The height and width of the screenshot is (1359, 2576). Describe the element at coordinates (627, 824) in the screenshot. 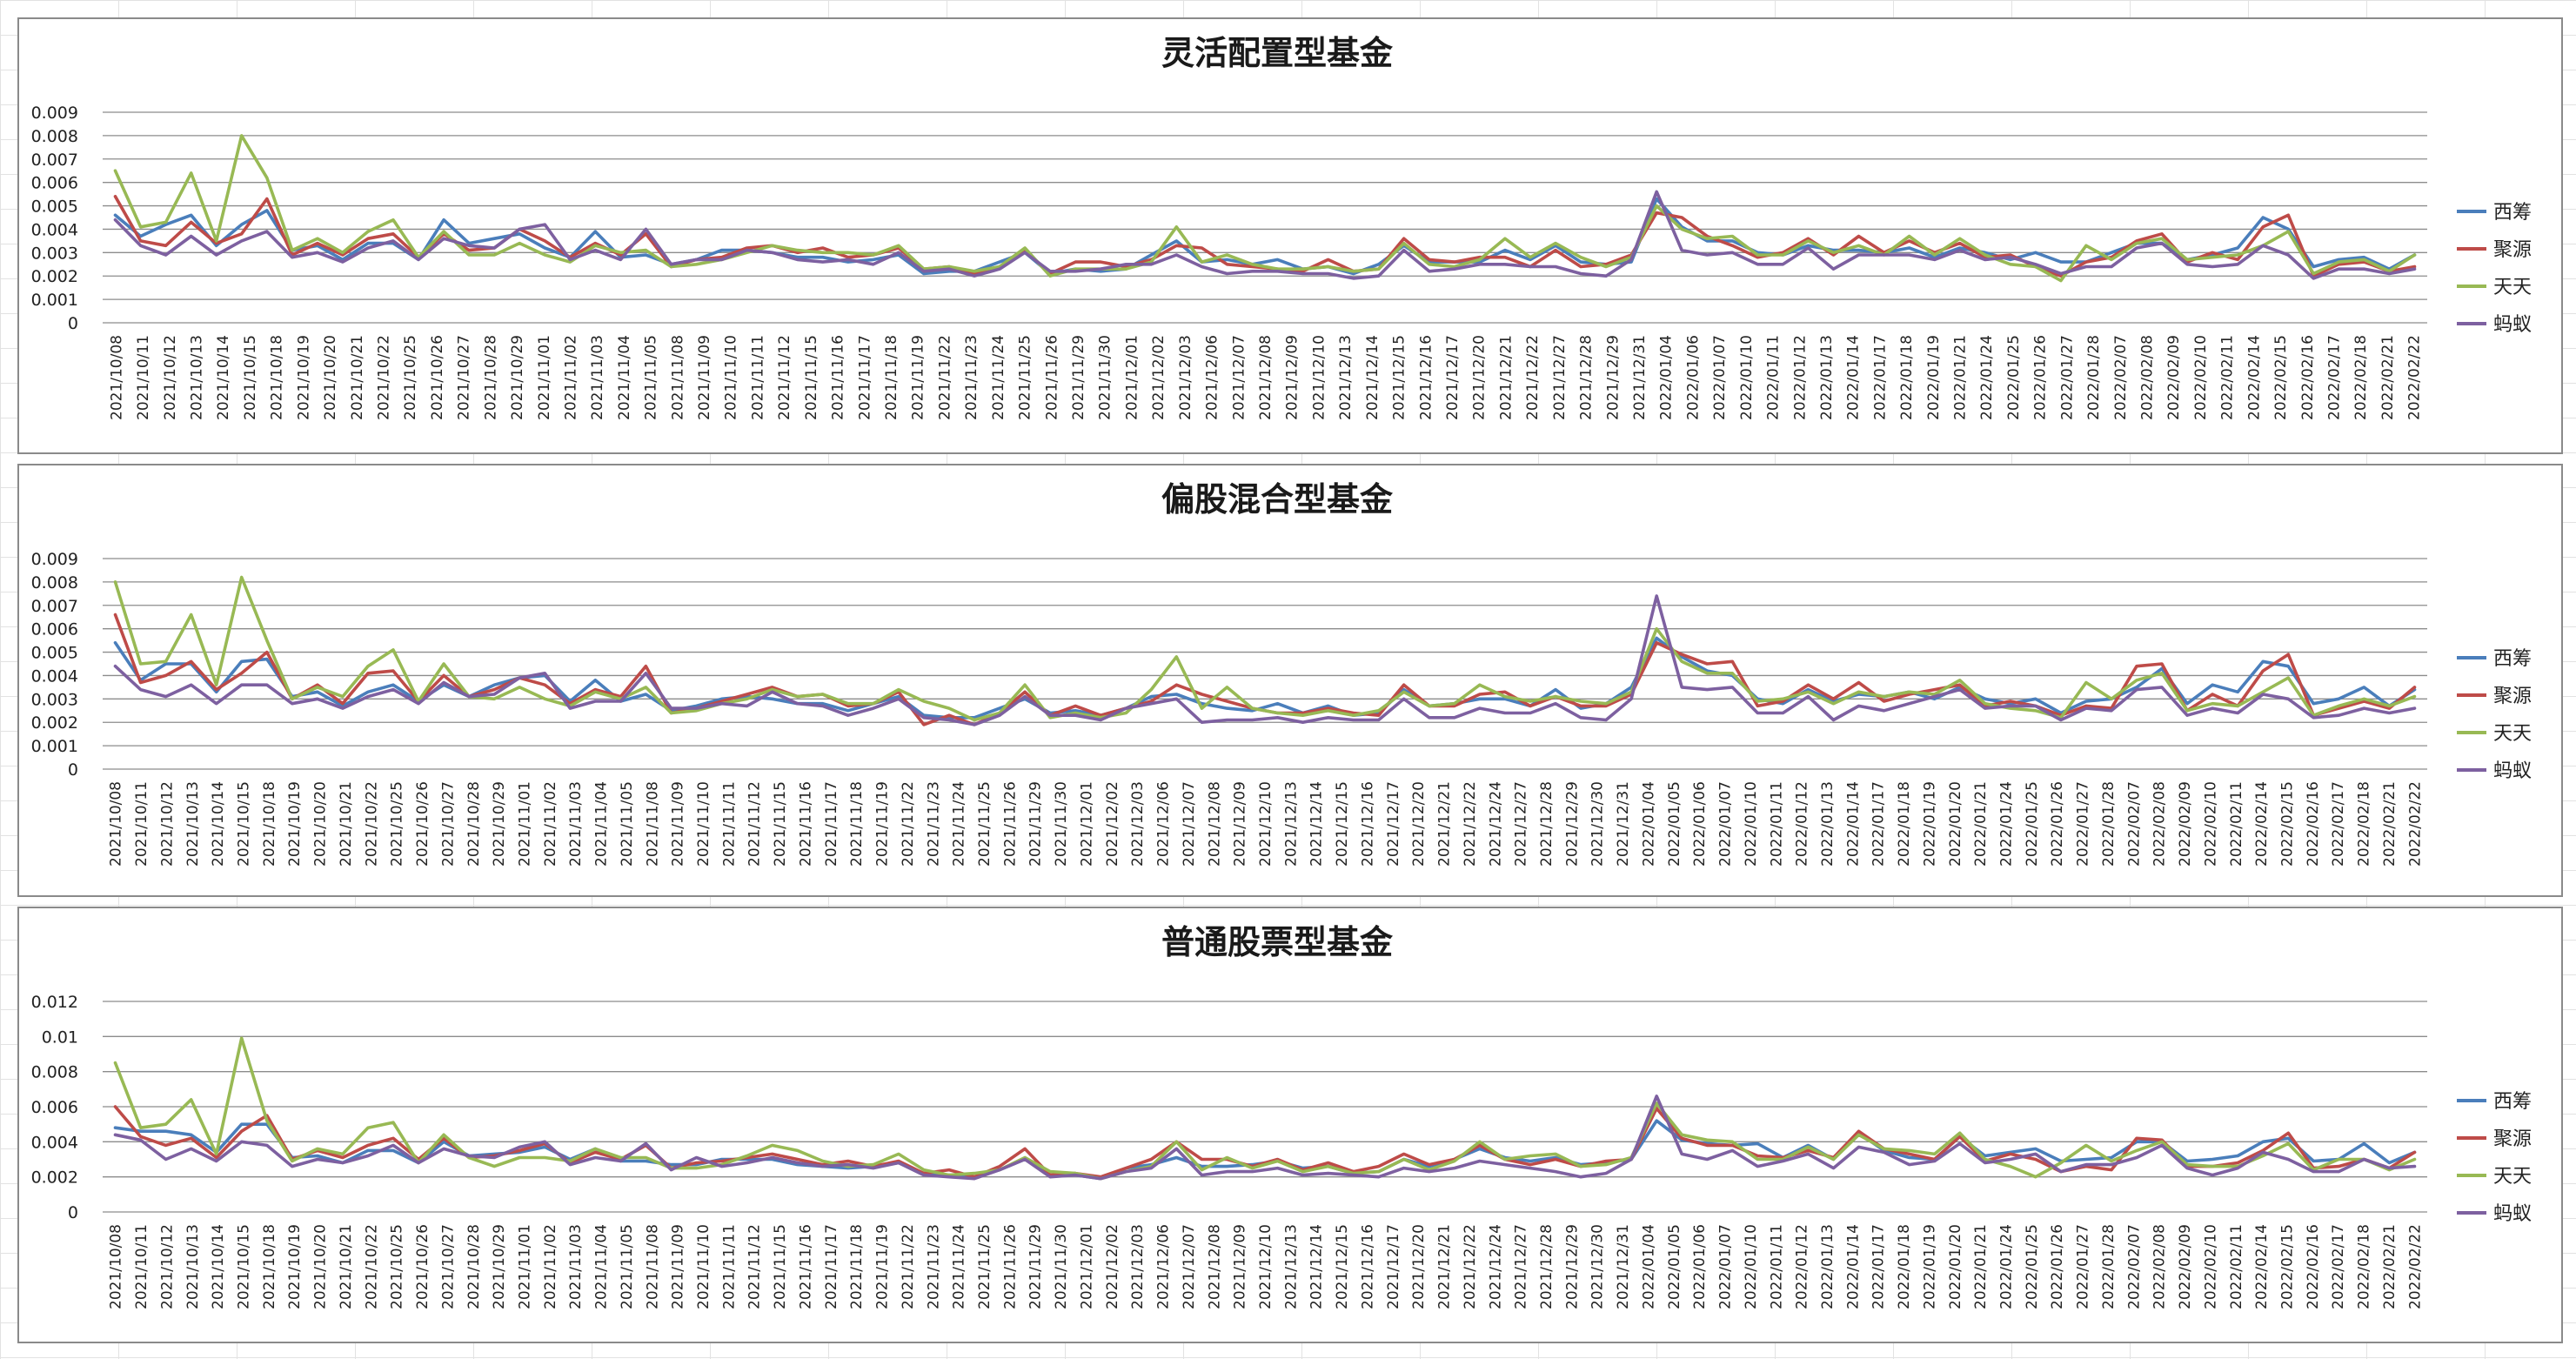

I see `x-tick-label: 2021/11/05` at that location.